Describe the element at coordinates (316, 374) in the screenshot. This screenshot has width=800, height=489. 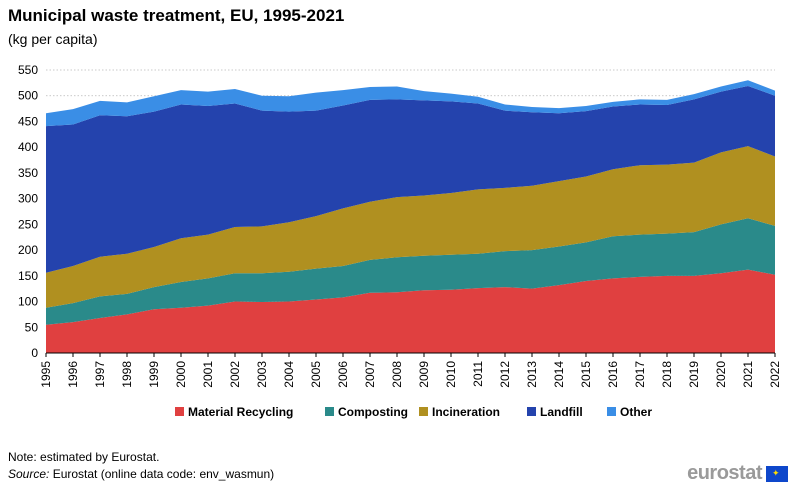
I see `x-tick-label: 2005` at that location.